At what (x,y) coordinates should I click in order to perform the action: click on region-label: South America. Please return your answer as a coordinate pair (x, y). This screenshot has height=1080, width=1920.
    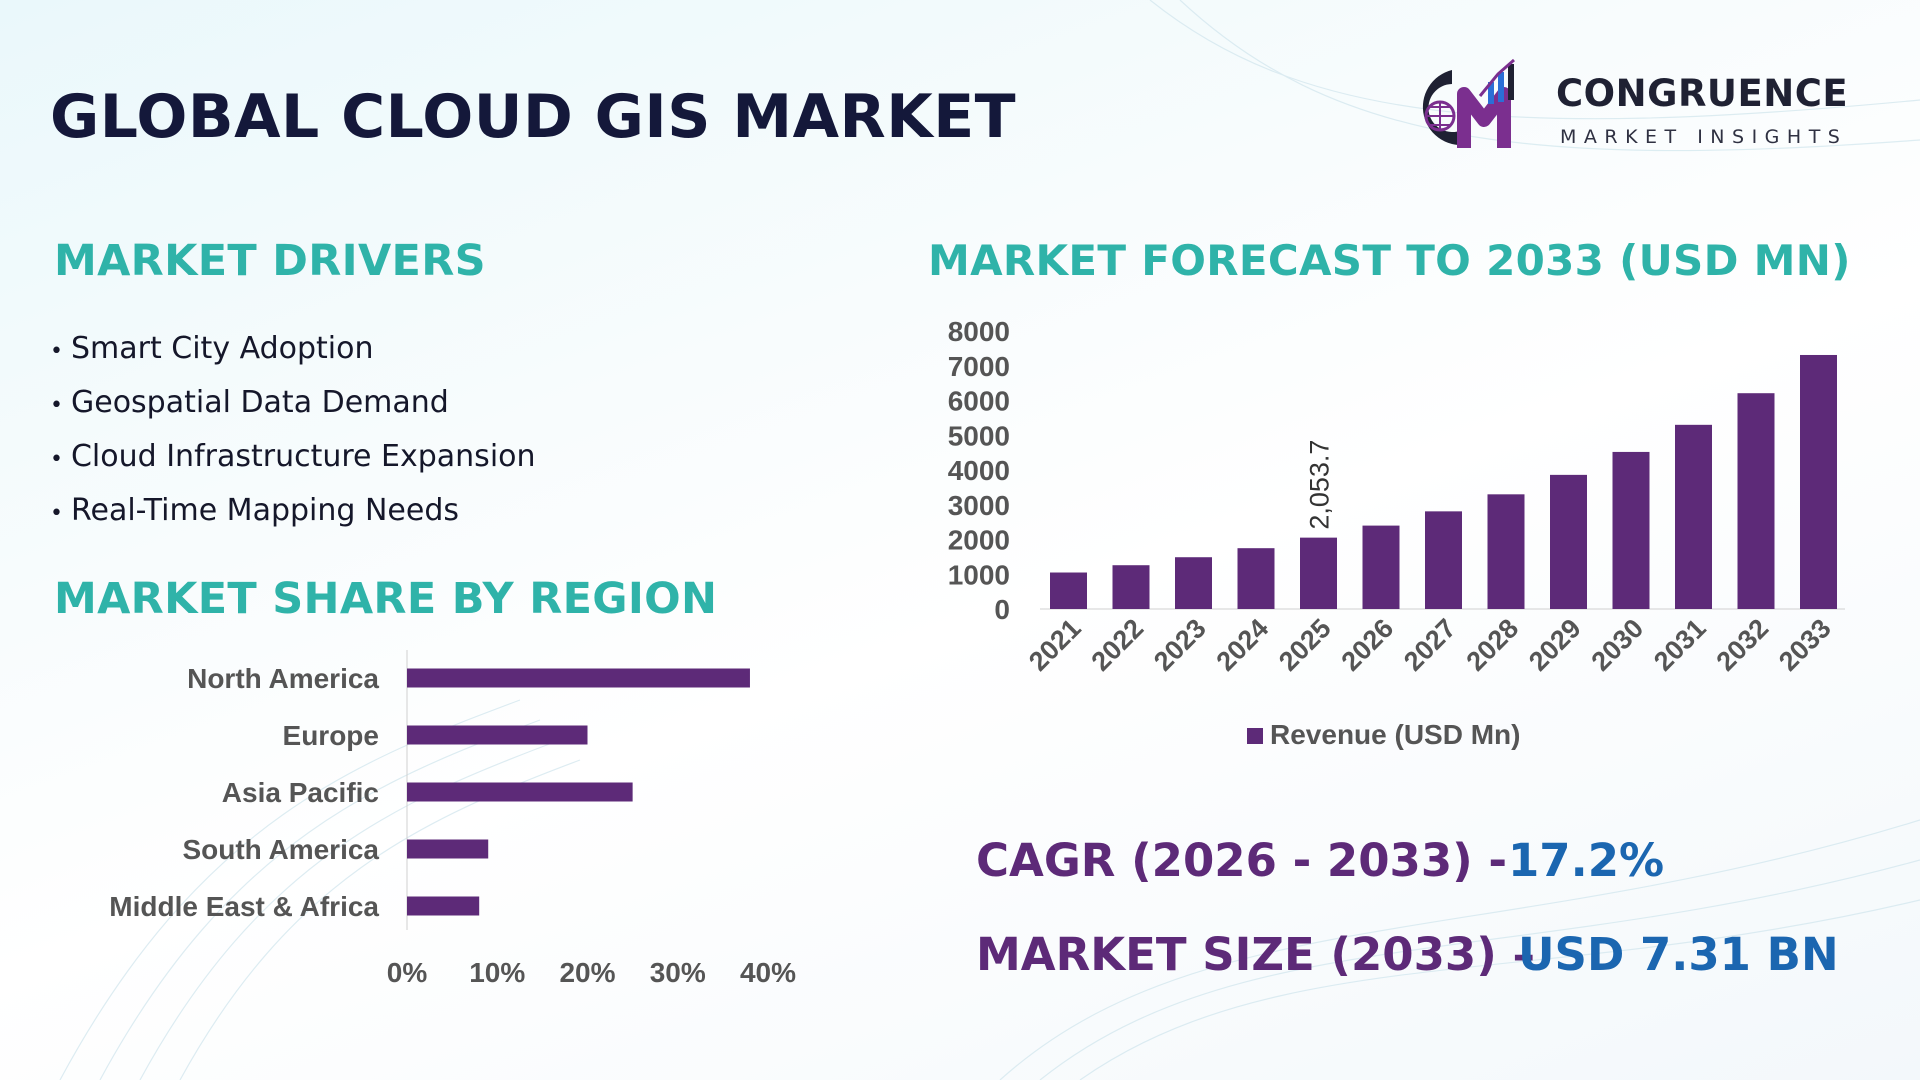
    Looking at the image, I should click on (280, 849).